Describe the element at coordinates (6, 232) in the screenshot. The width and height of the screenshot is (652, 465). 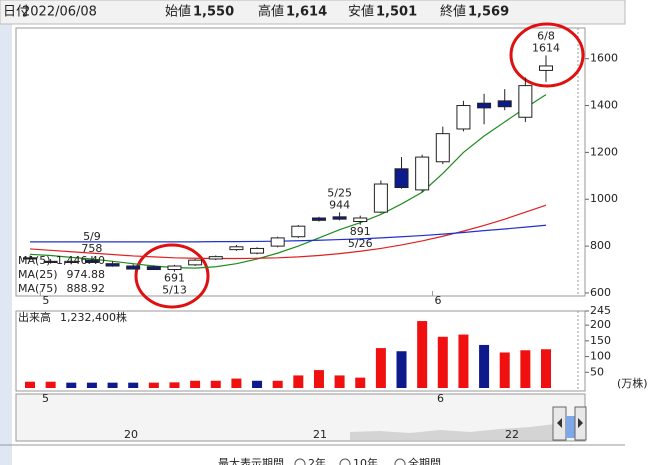
I see `side-strip` at that location.